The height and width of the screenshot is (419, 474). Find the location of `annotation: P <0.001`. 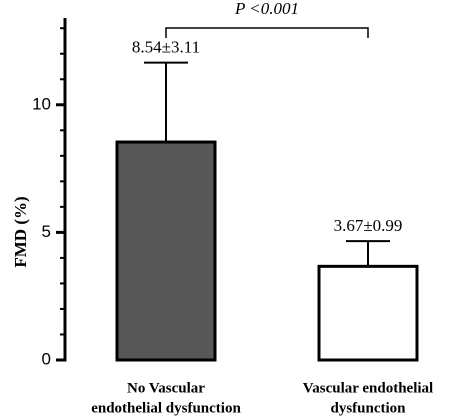

annotation: P <0.001 is located at coordinates (266, 9).